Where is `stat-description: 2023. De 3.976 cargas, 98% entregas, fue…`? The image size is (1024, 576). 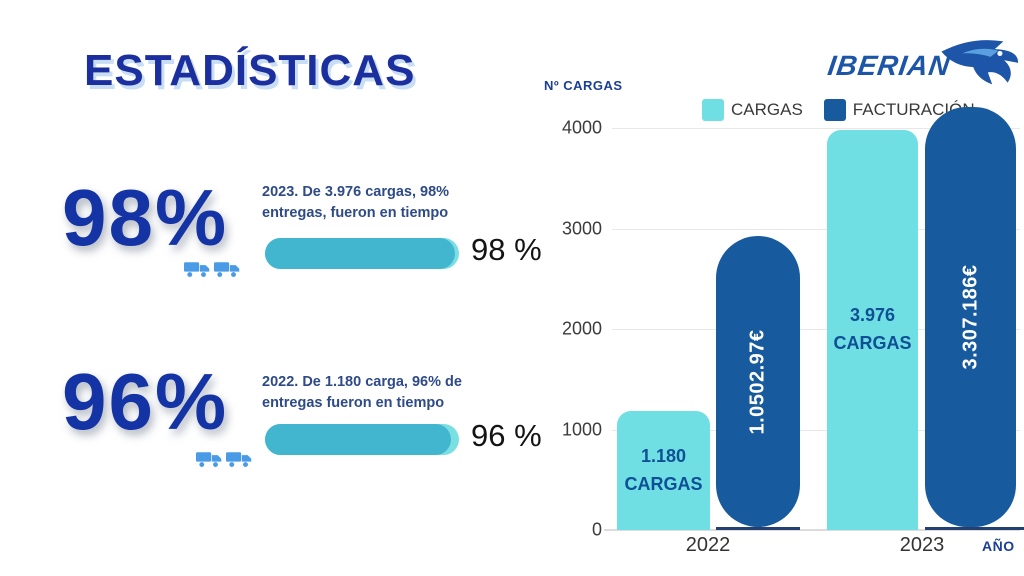 stat-description: 2023. De 3.976 cargas, 98% entregas, fue… is located at coordinates (356, 203).